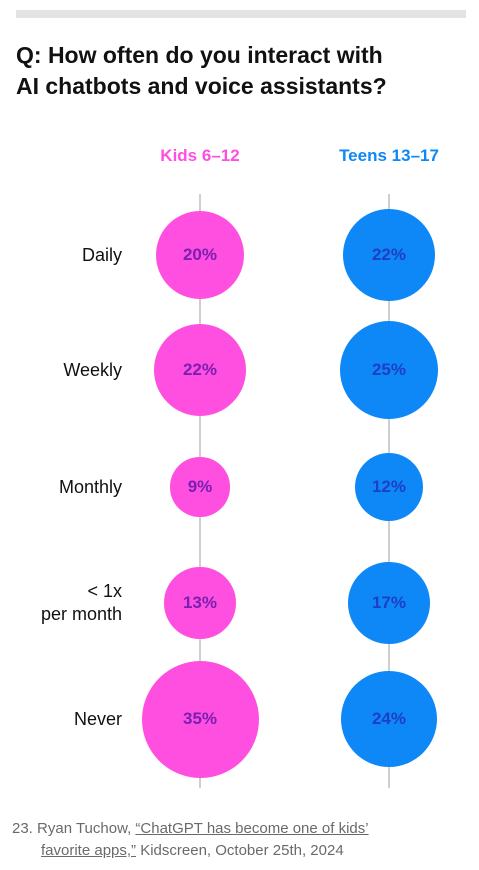 The width and height of the screenshot is (479, 870). Describe the element at coordinates (84, 828) in the screenshot. I see `footnote-author: Ryan Tuchow,` at that location.